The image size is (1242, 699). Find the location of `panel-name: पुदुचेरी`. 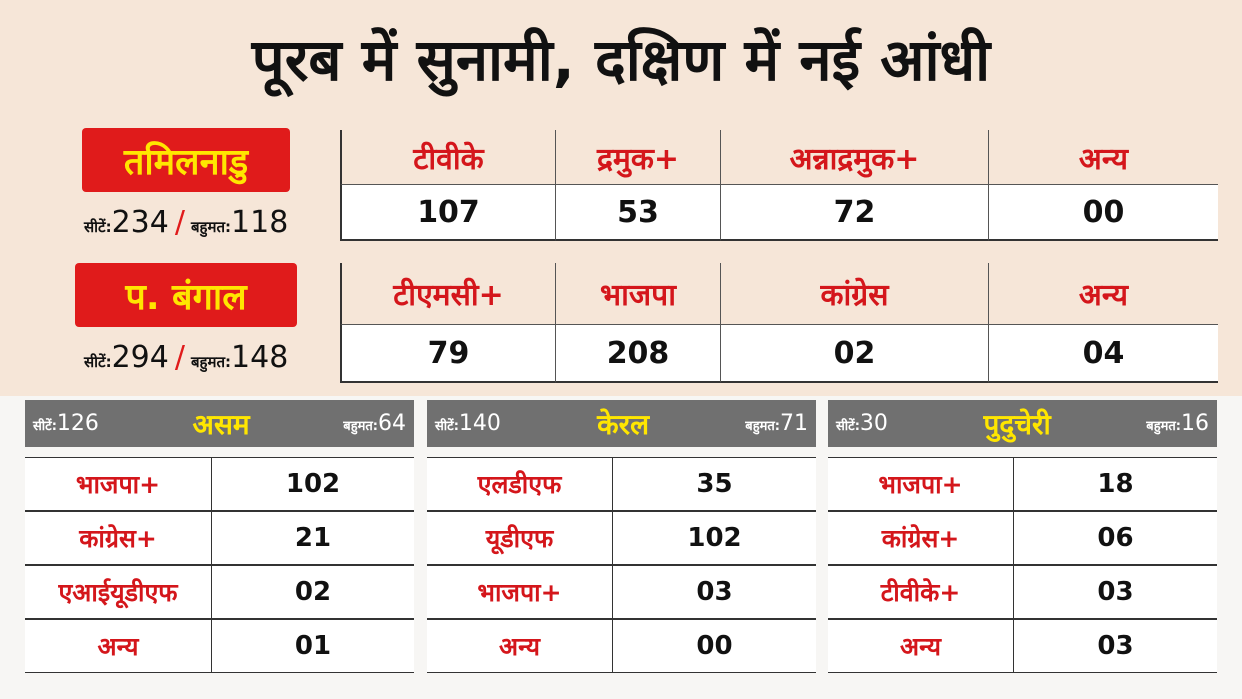

panel-name: पुदुचेरी is located at coordinates (1017, 424).